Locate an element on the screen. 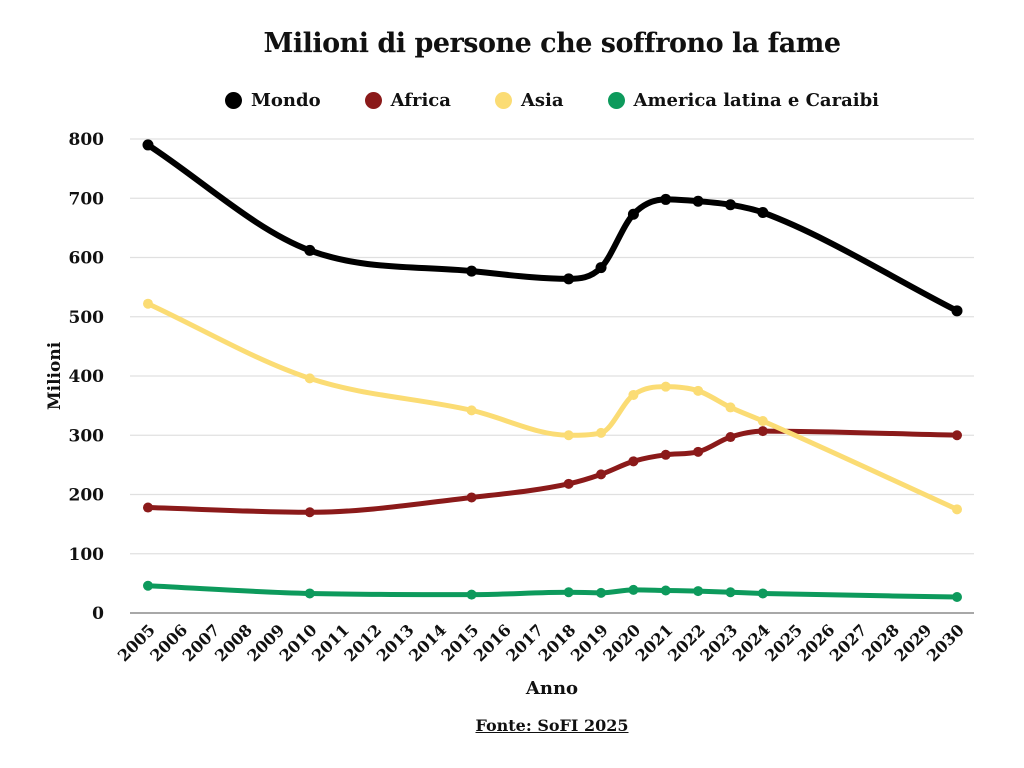 The width and height of the screenshot is (1024, 768). legend-label: Asia is located at coordinates (542, 100).